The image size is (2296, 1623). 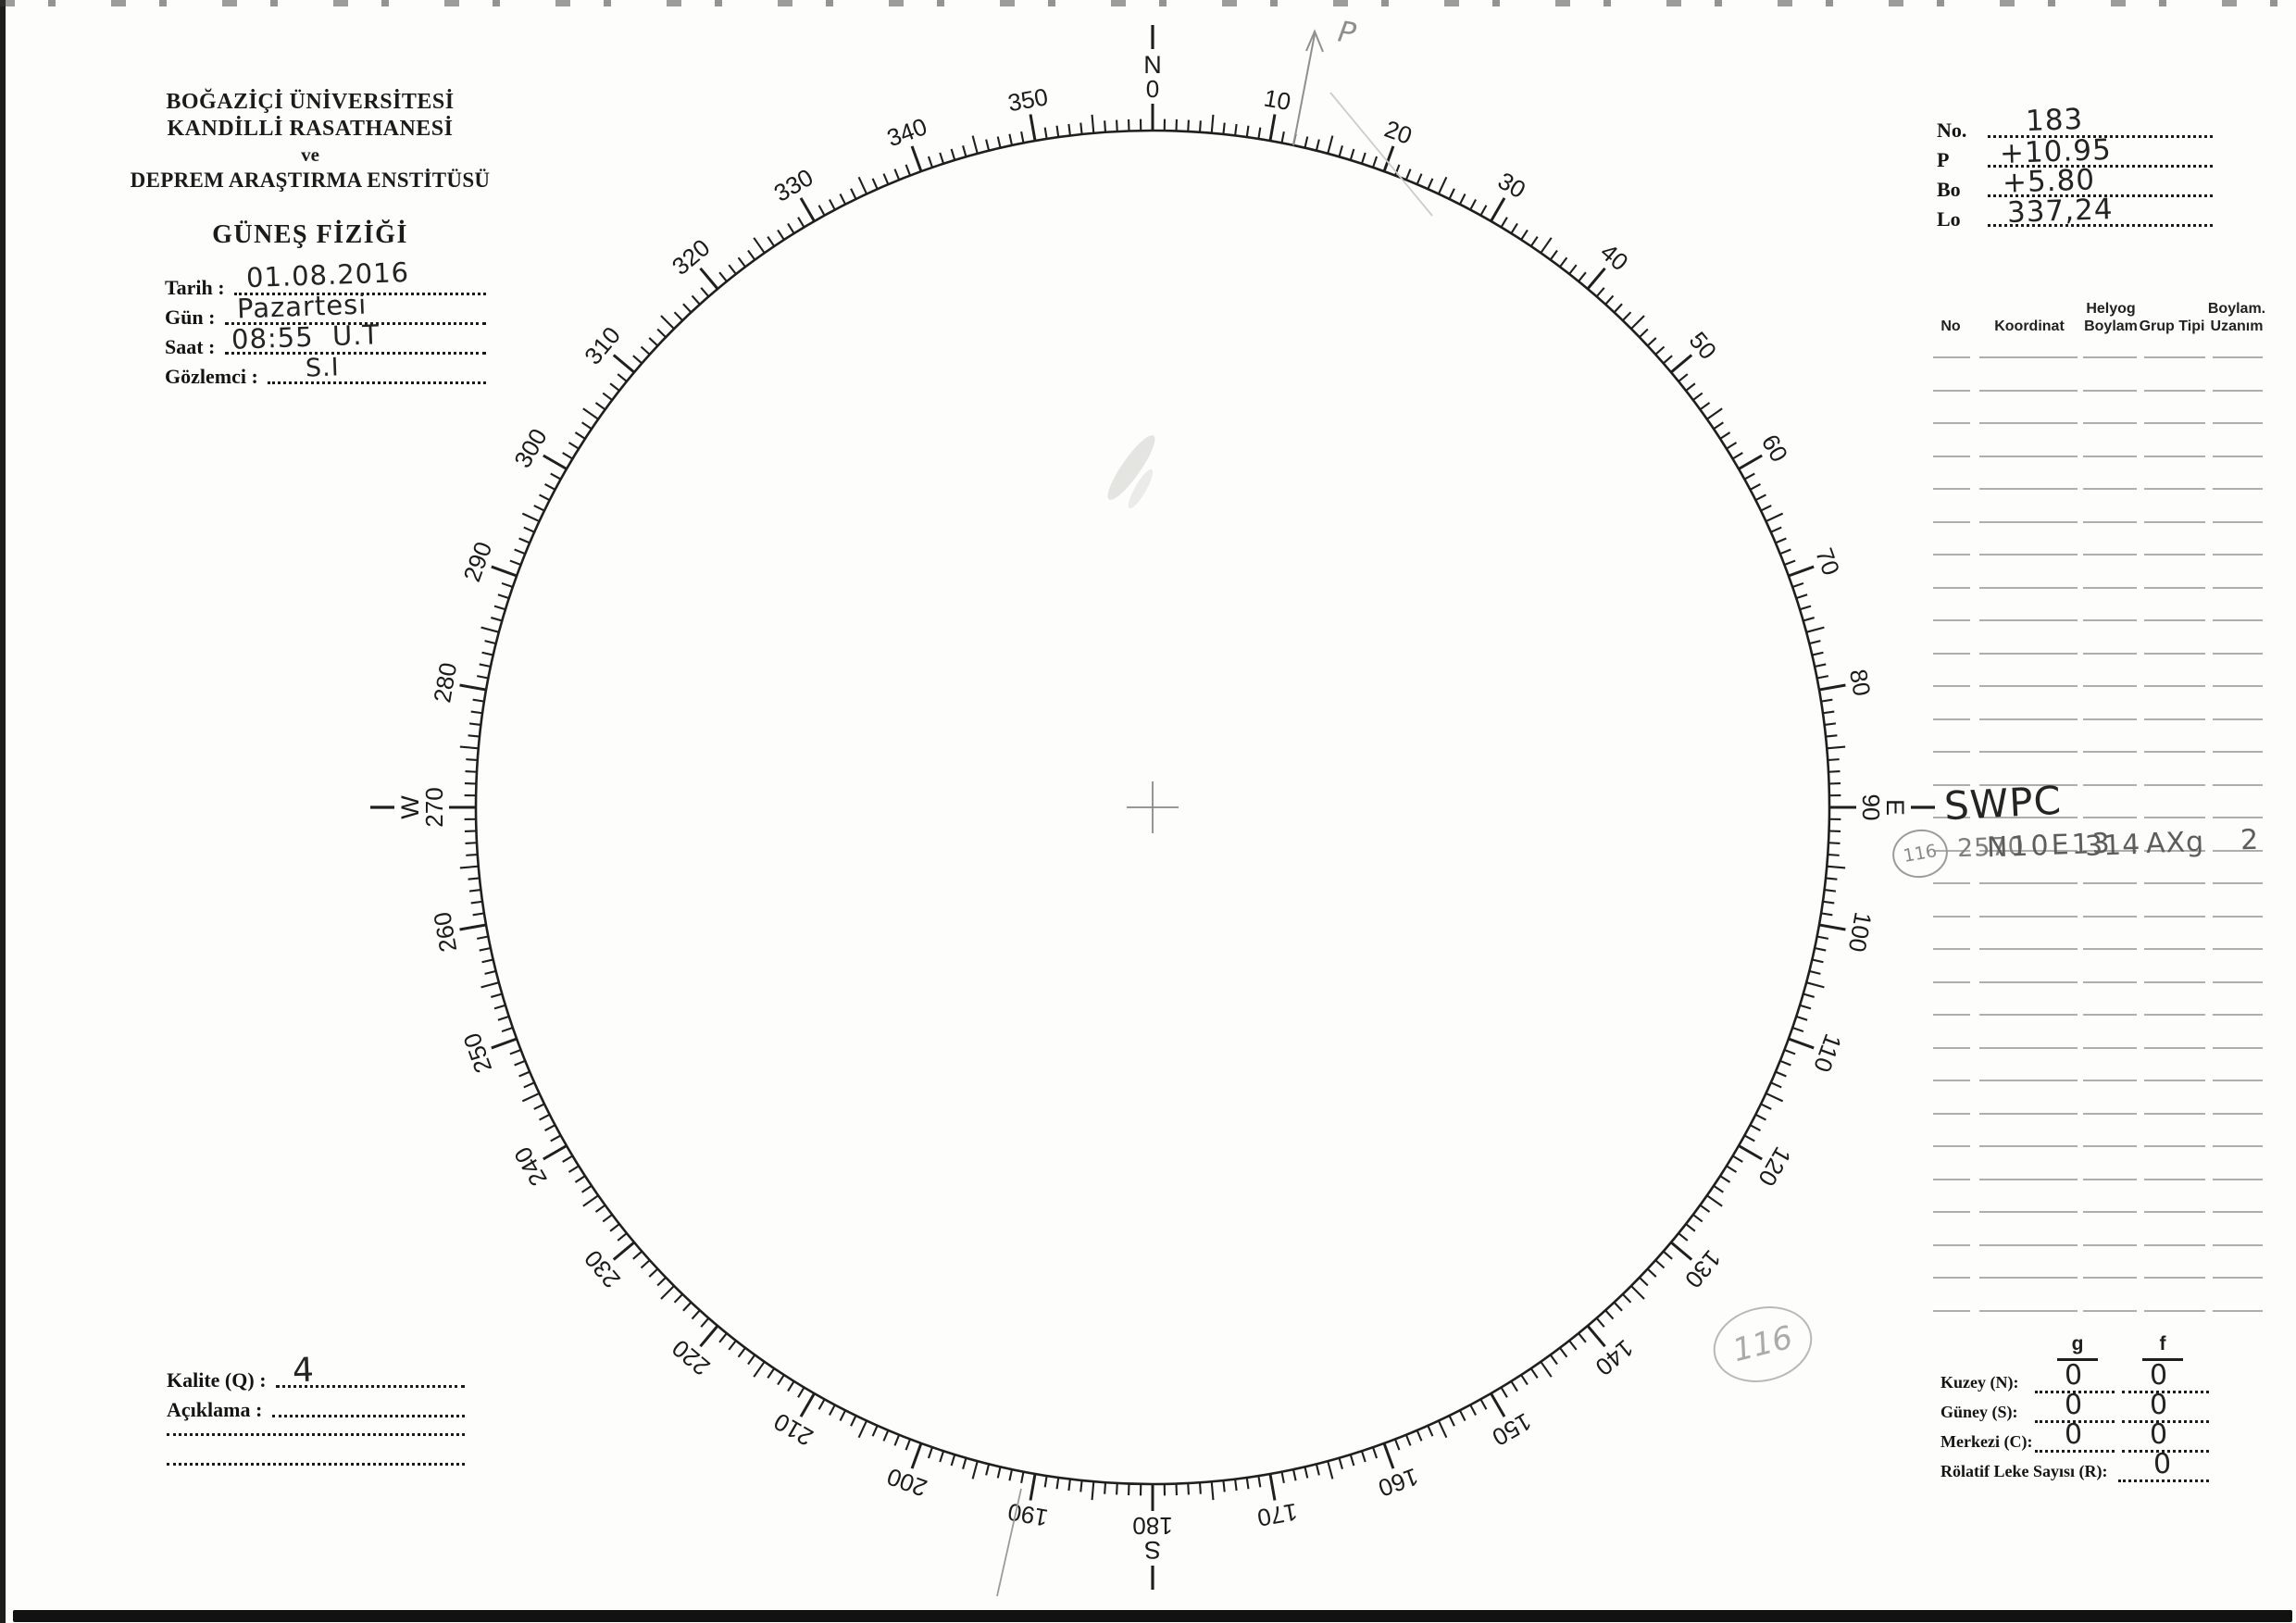 What do you see at coordinates (2074, 1435) in the screenshot?
I see `handwritten-merkezi-g: 0` at bounding box center [2074, 1435].